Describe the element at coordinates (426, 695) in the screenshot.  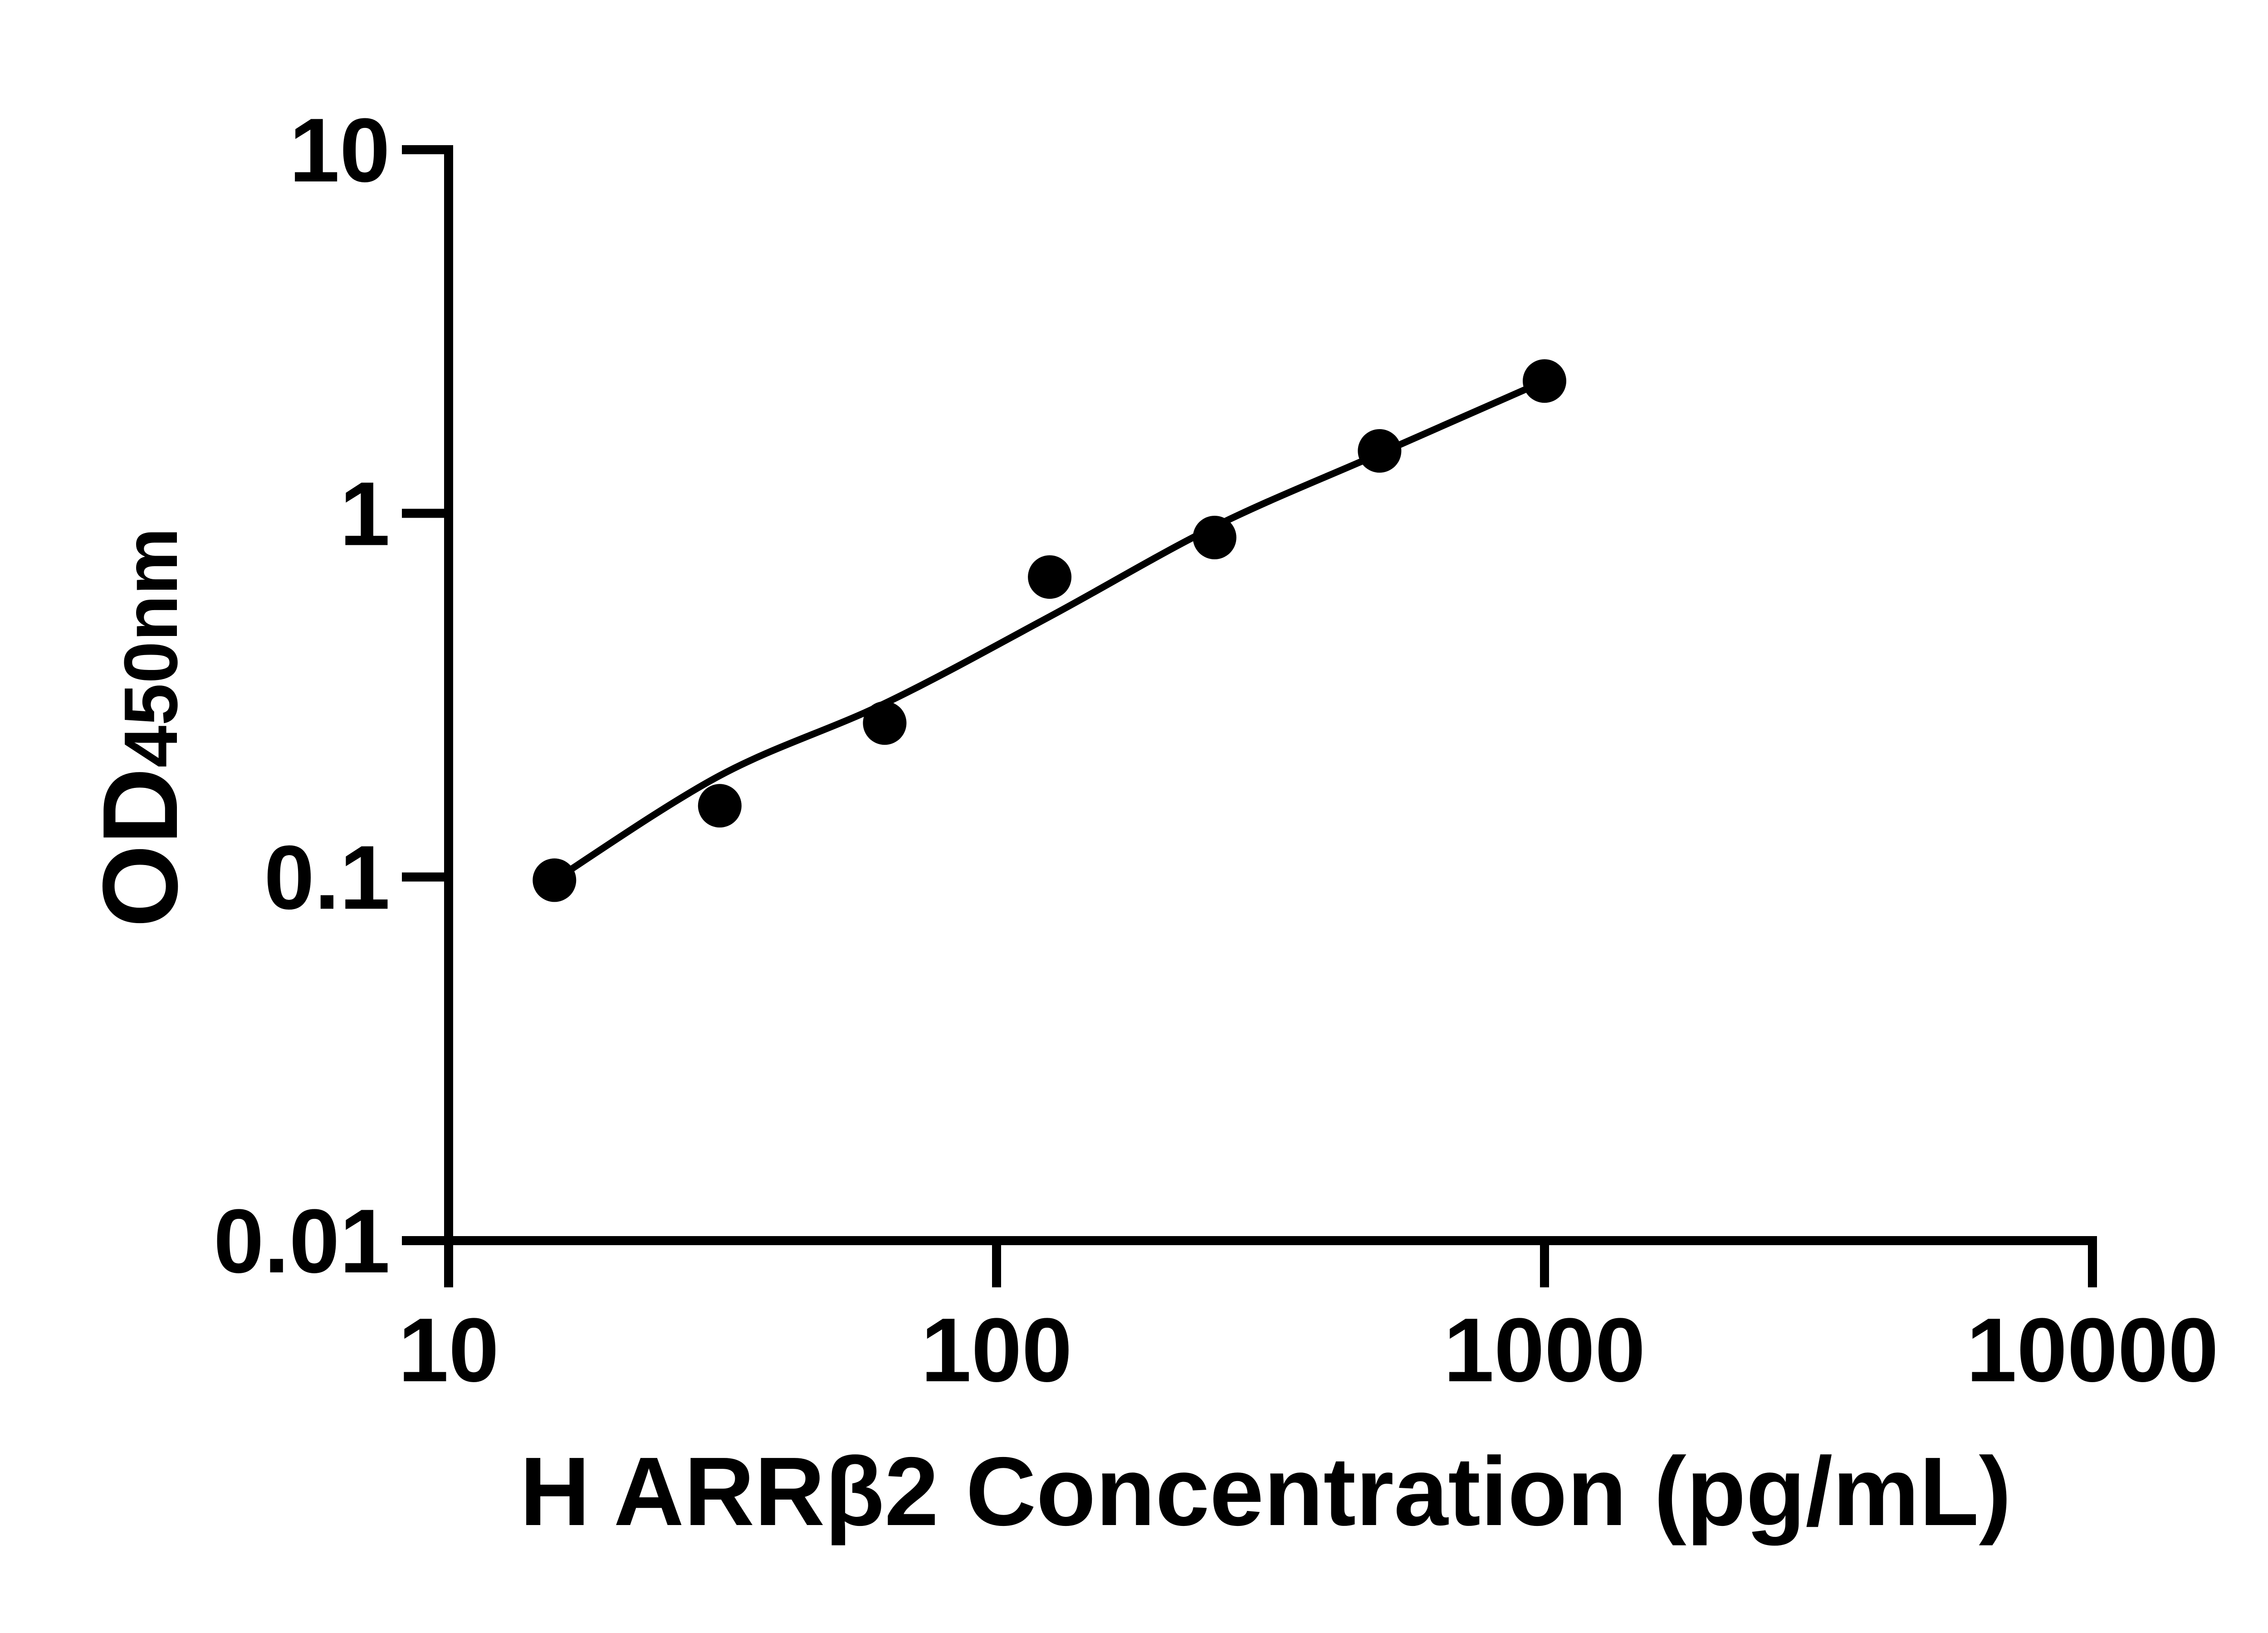
I see `y-axis-ticks` at that location.